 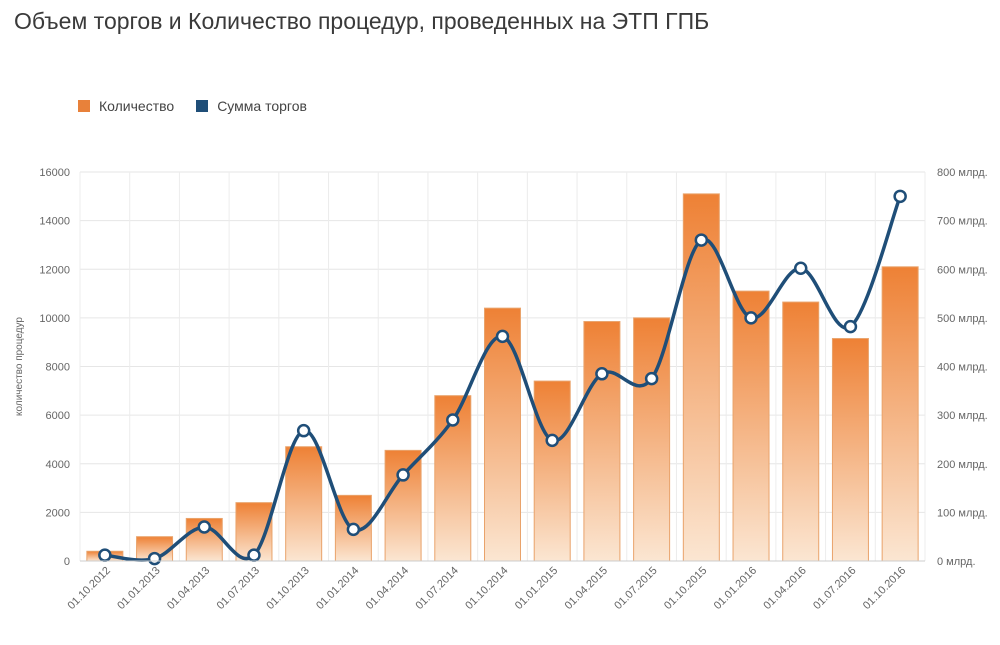 I want to click on x-tick-label: 01.10.2014, so click(x=486, y=588).